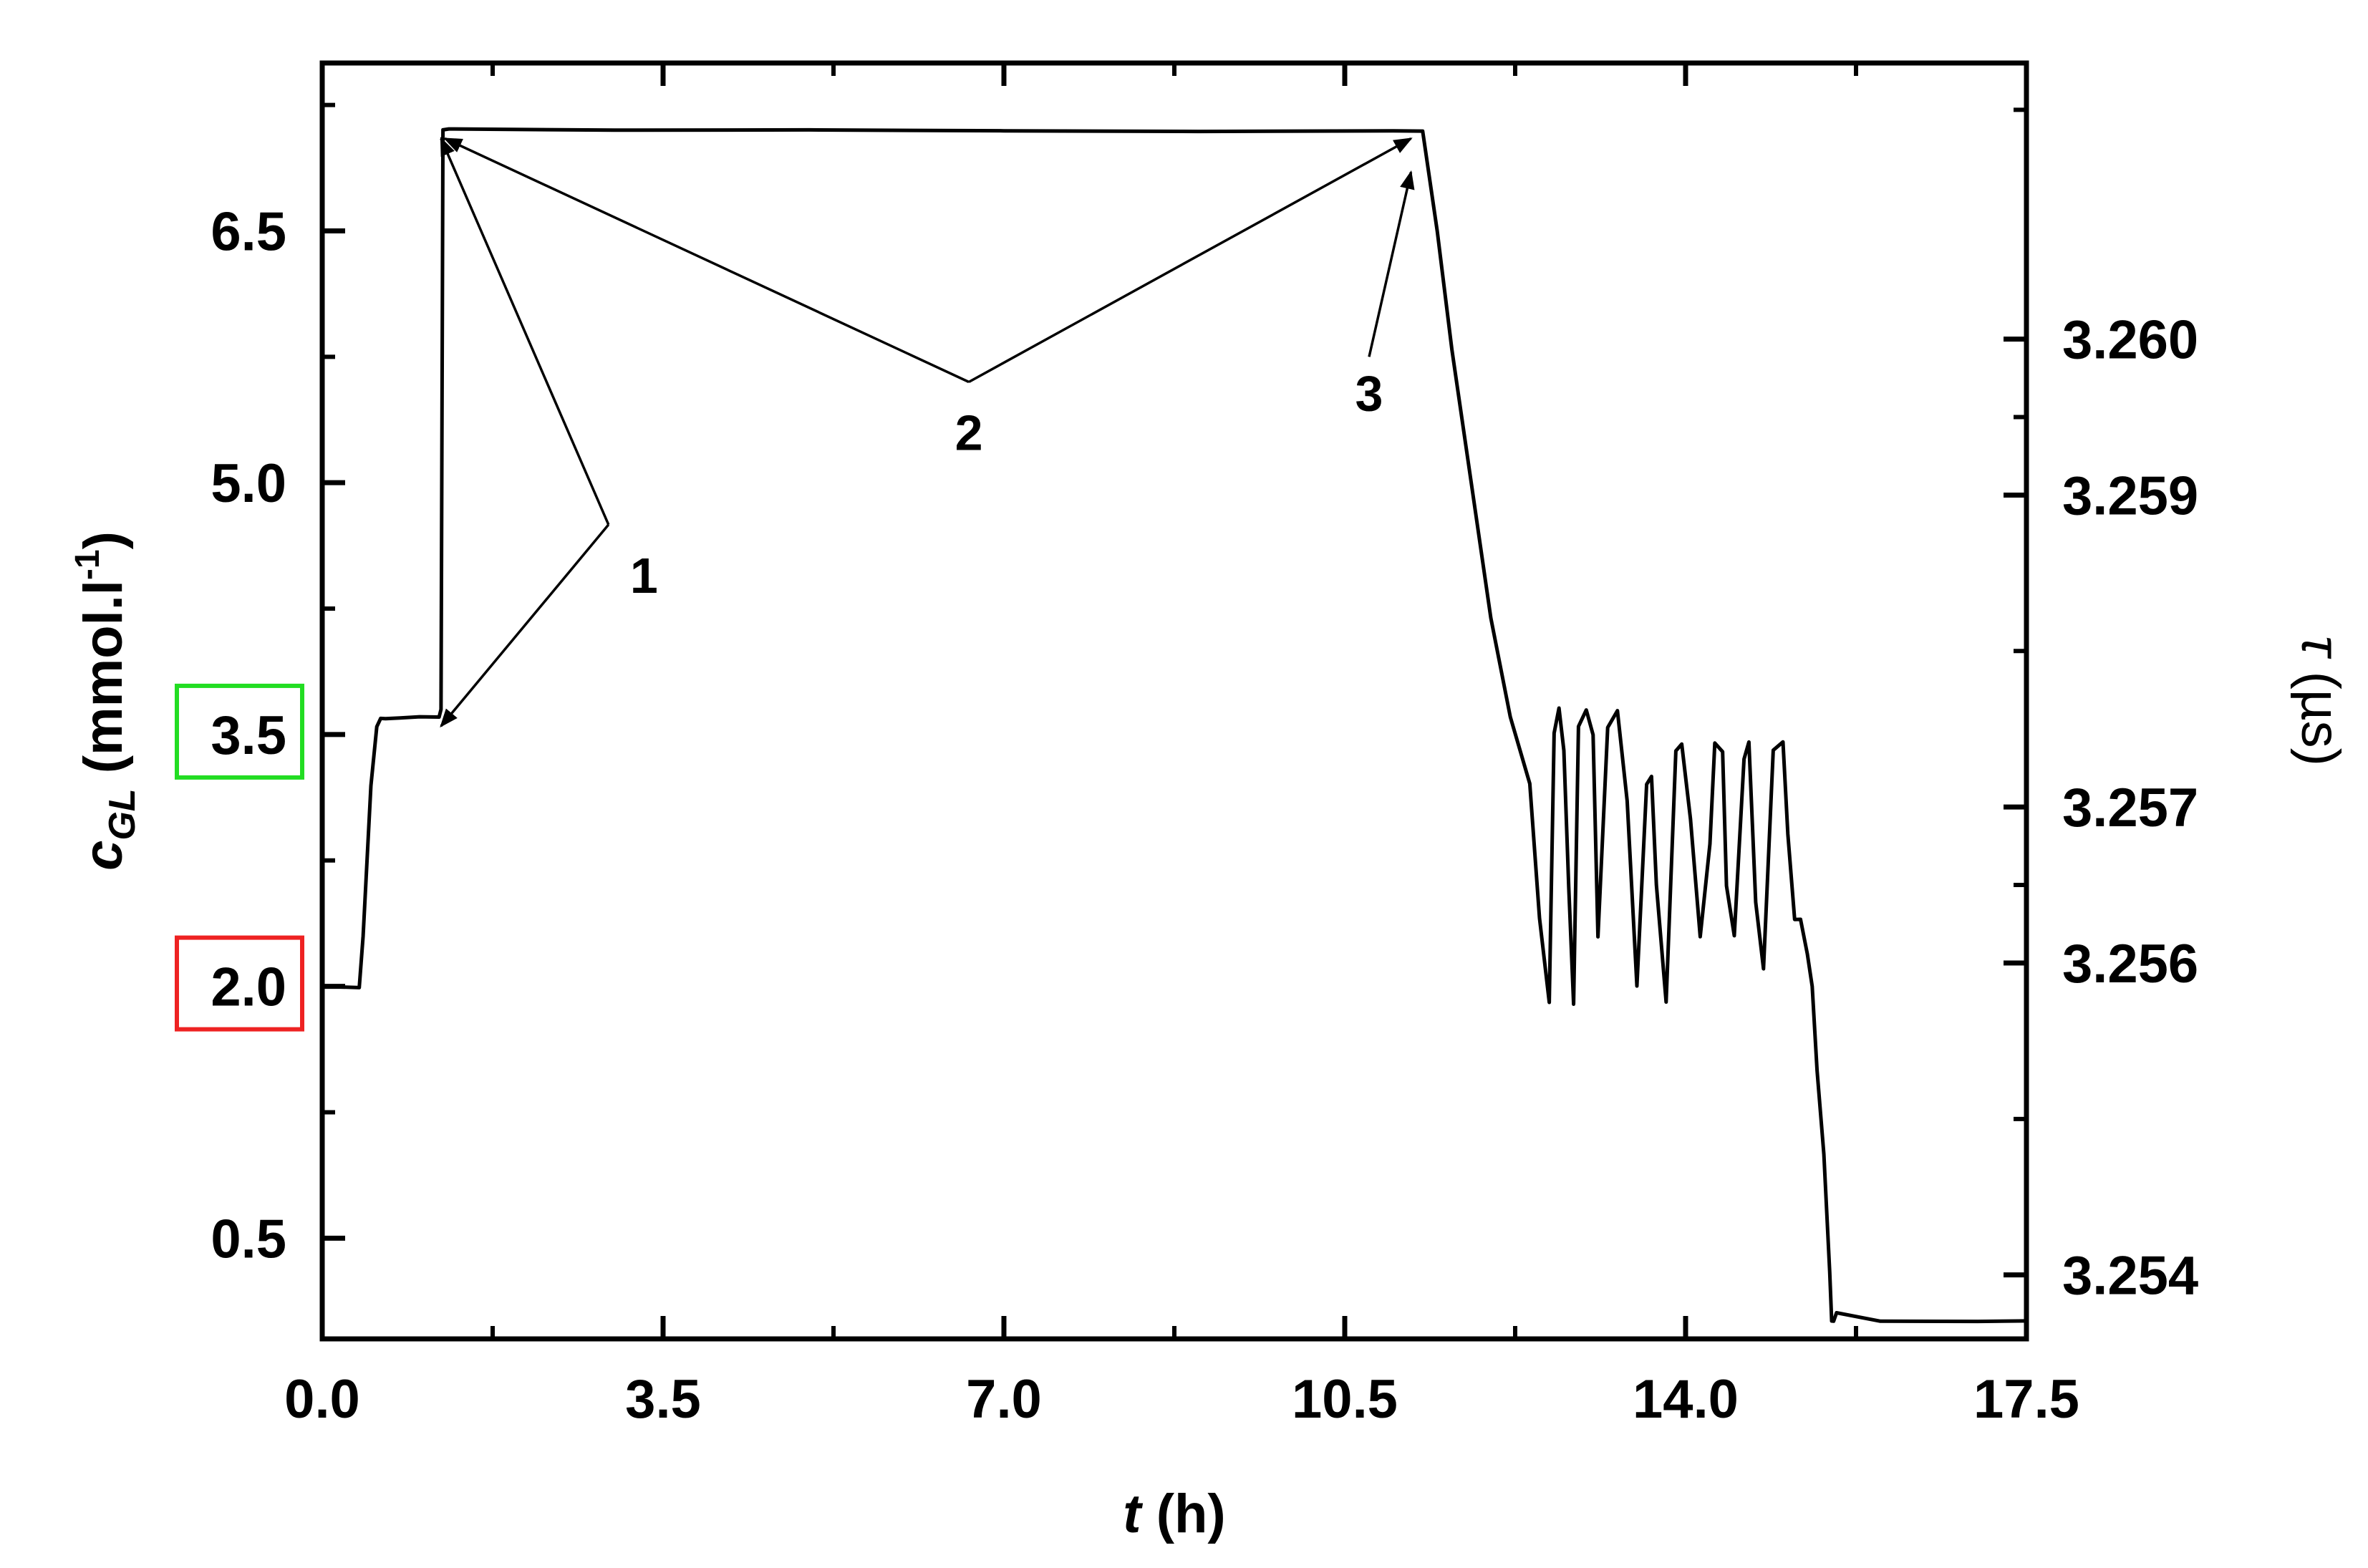 This screenshot has width=2368, height=1568. I want to click on y-left-tick-label: 2.0, so click(248, 987).